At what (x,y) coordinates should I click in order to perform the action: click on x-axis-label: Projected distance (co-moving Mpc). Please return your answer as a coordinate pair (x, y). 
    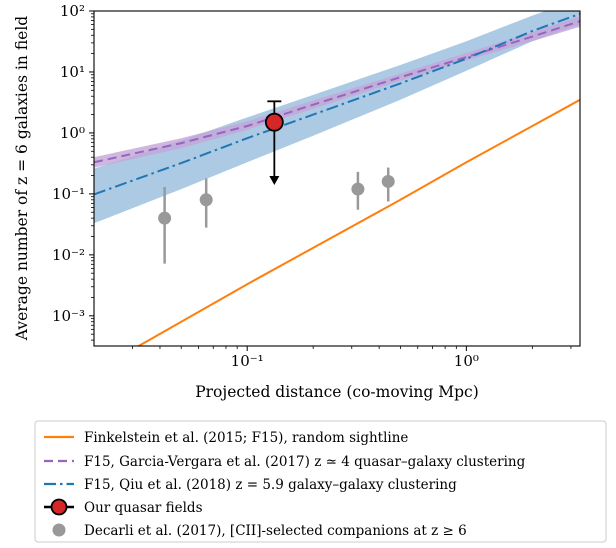
    Looking at the image, I should click on (337, 392).